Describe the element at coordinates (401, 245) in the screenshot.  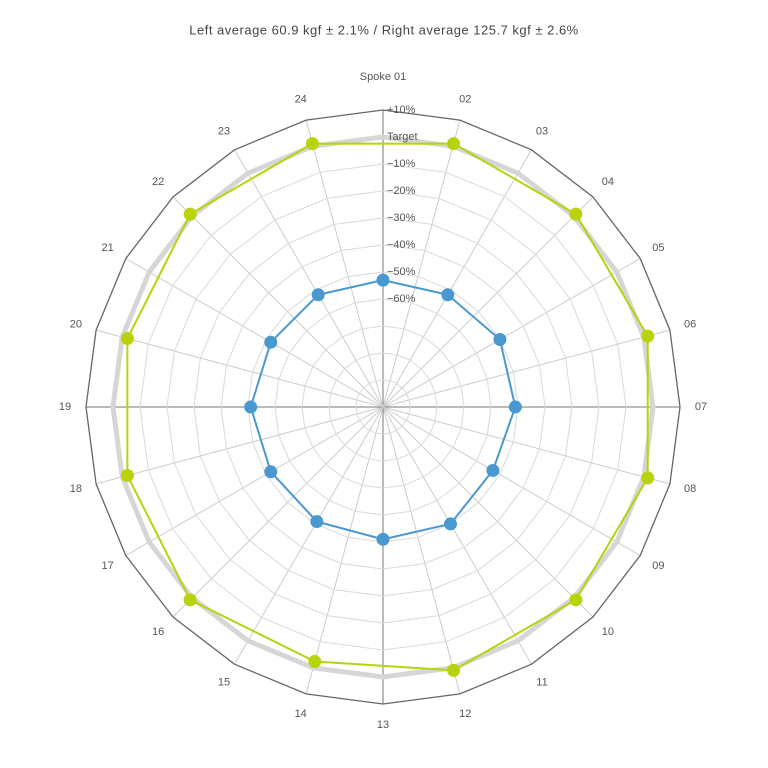
I see `r-tick-label: −40%` at that location.